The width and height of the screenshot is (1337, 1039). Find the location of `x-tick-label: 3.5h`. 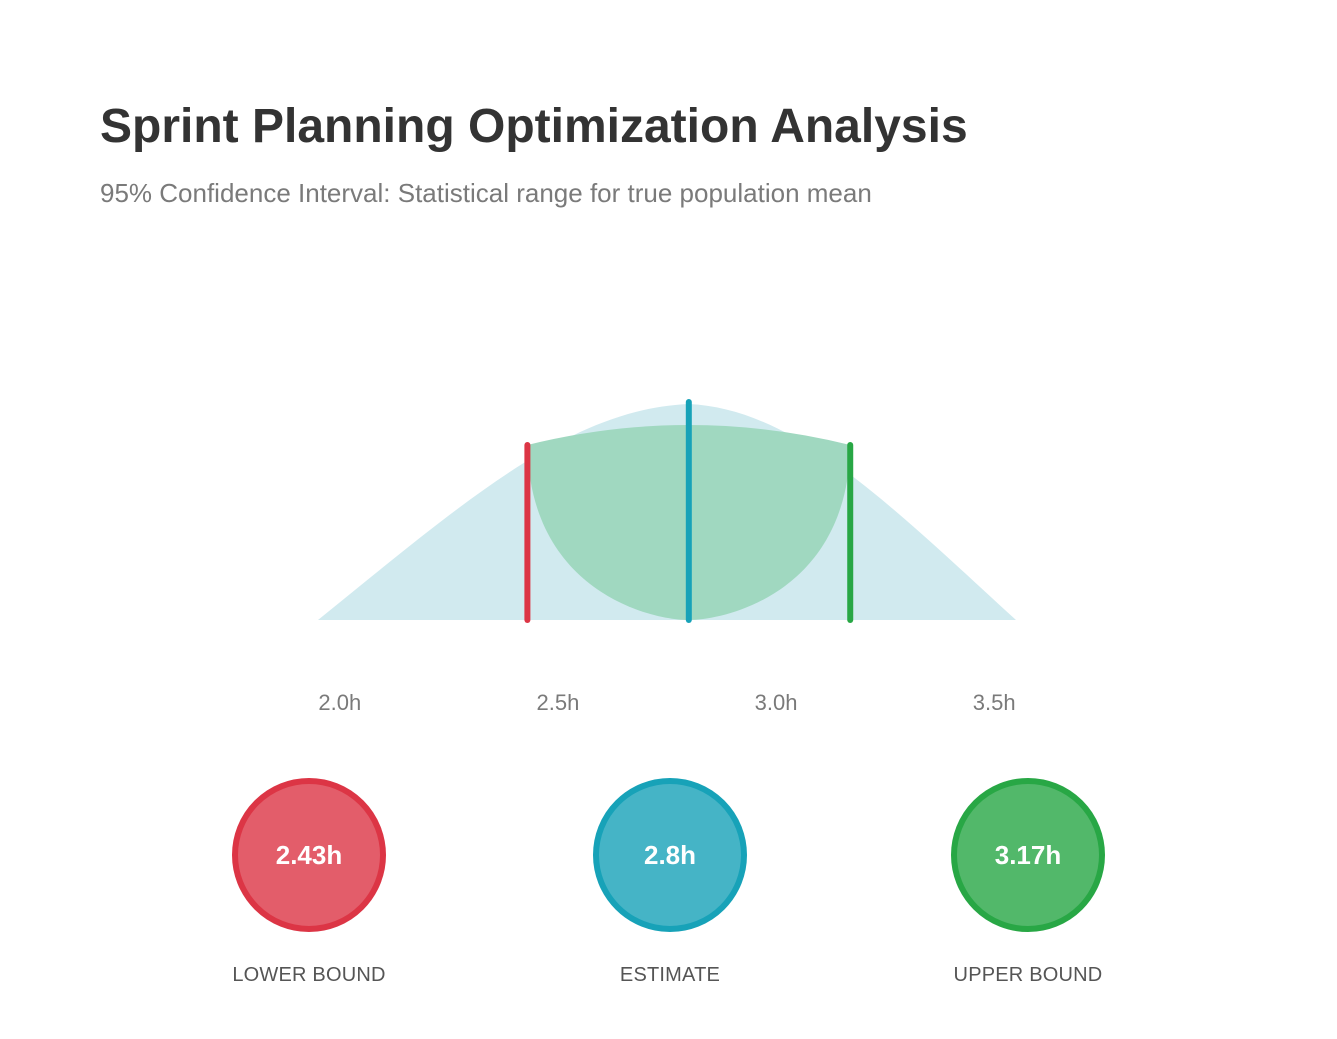

x-tick-label: 3.5h is located at coordinates (994, 702).